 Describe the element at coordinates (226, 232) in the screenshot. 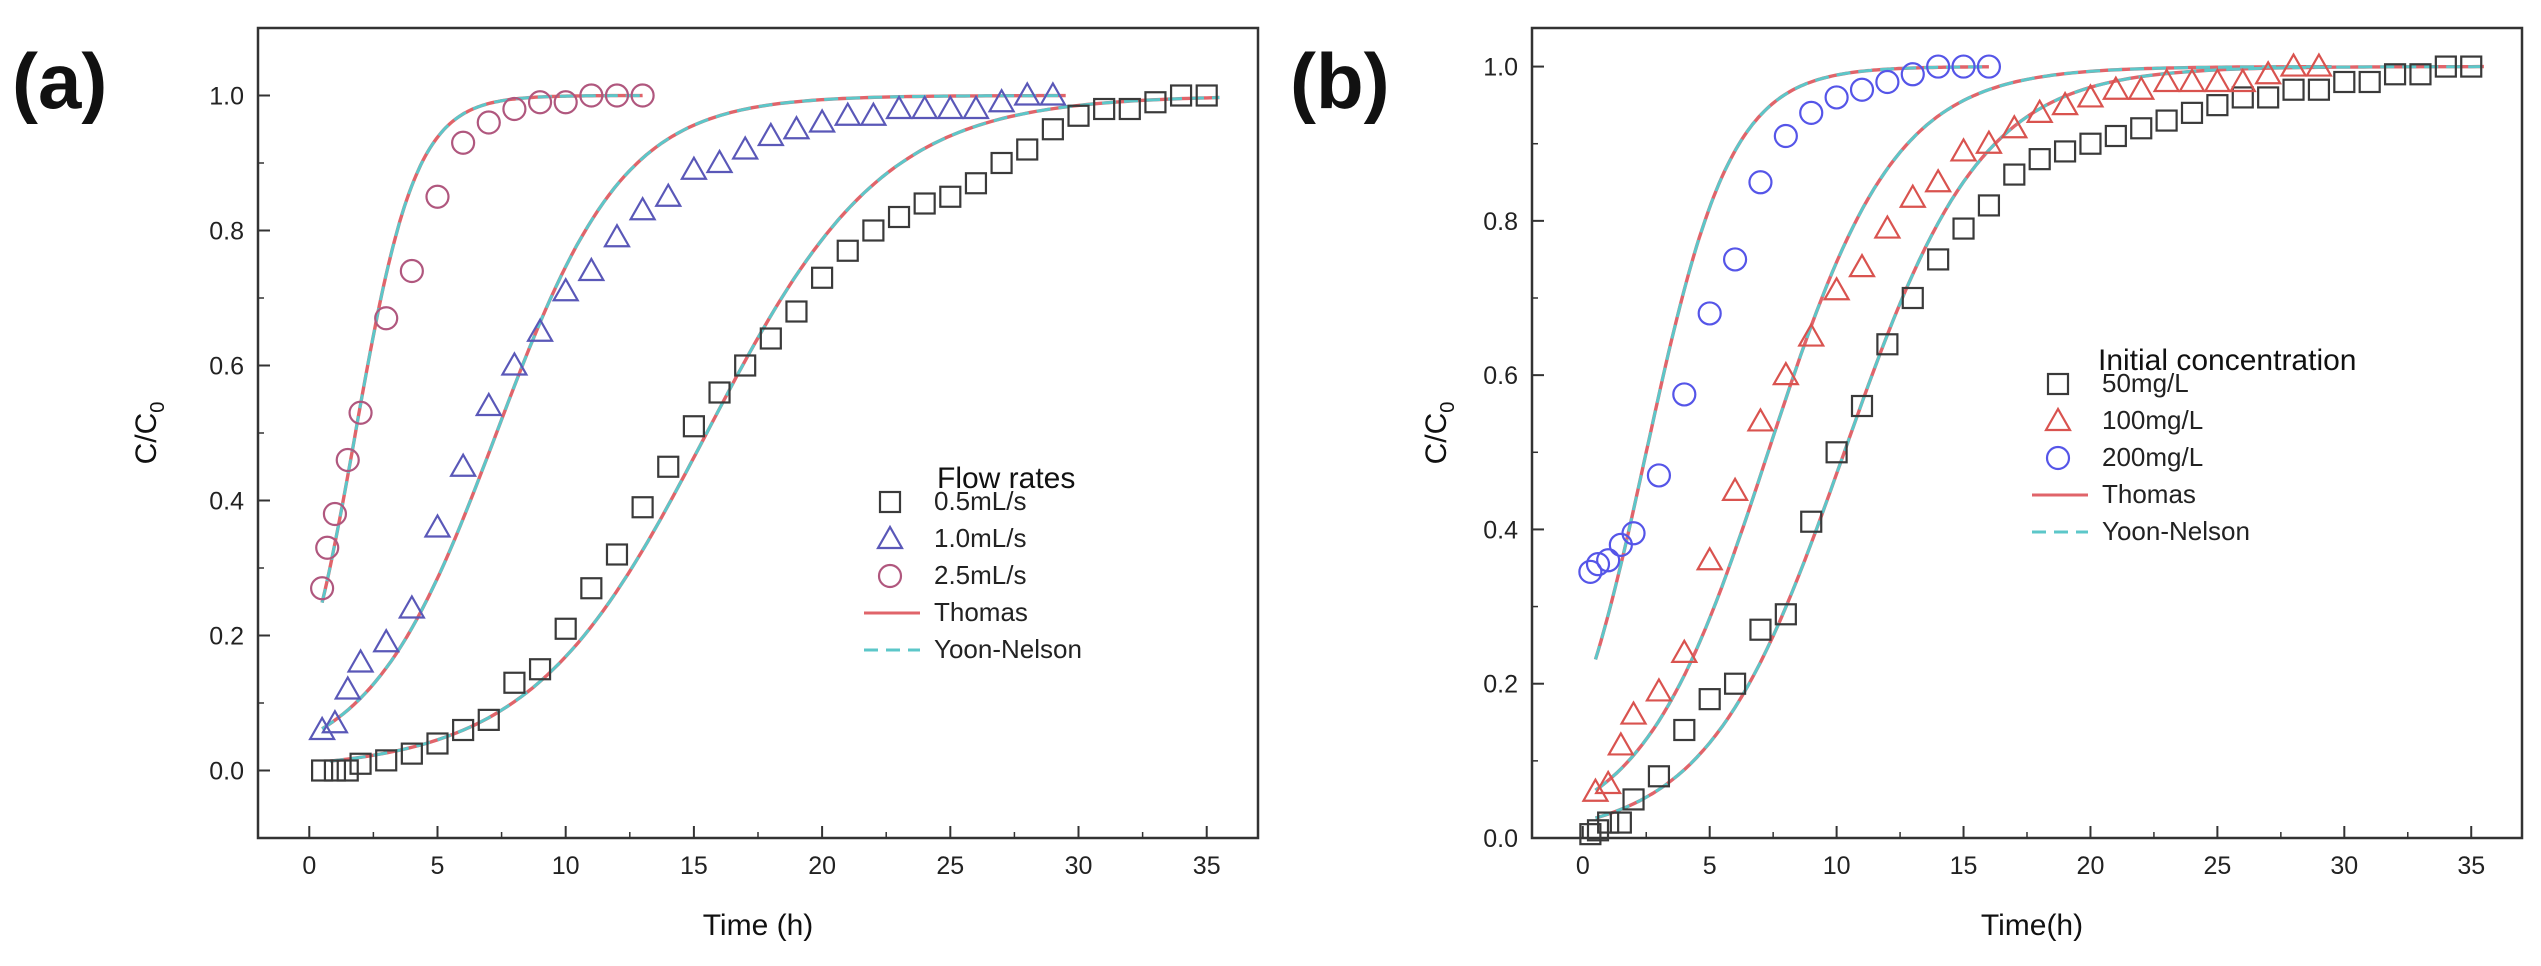

I see `y-tick-label: 0.8` at that location.